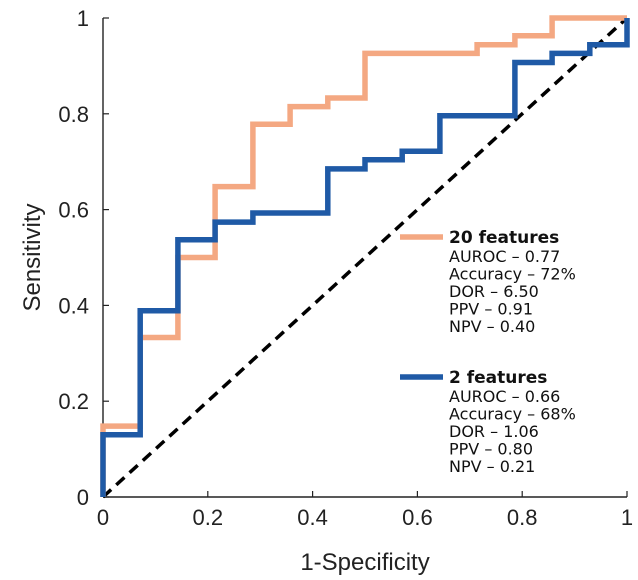  What do you see at coordinates (32, 257) in the screenshot?
I see `y-axis-label: Sensitivity` at bounding box center [32, 257].